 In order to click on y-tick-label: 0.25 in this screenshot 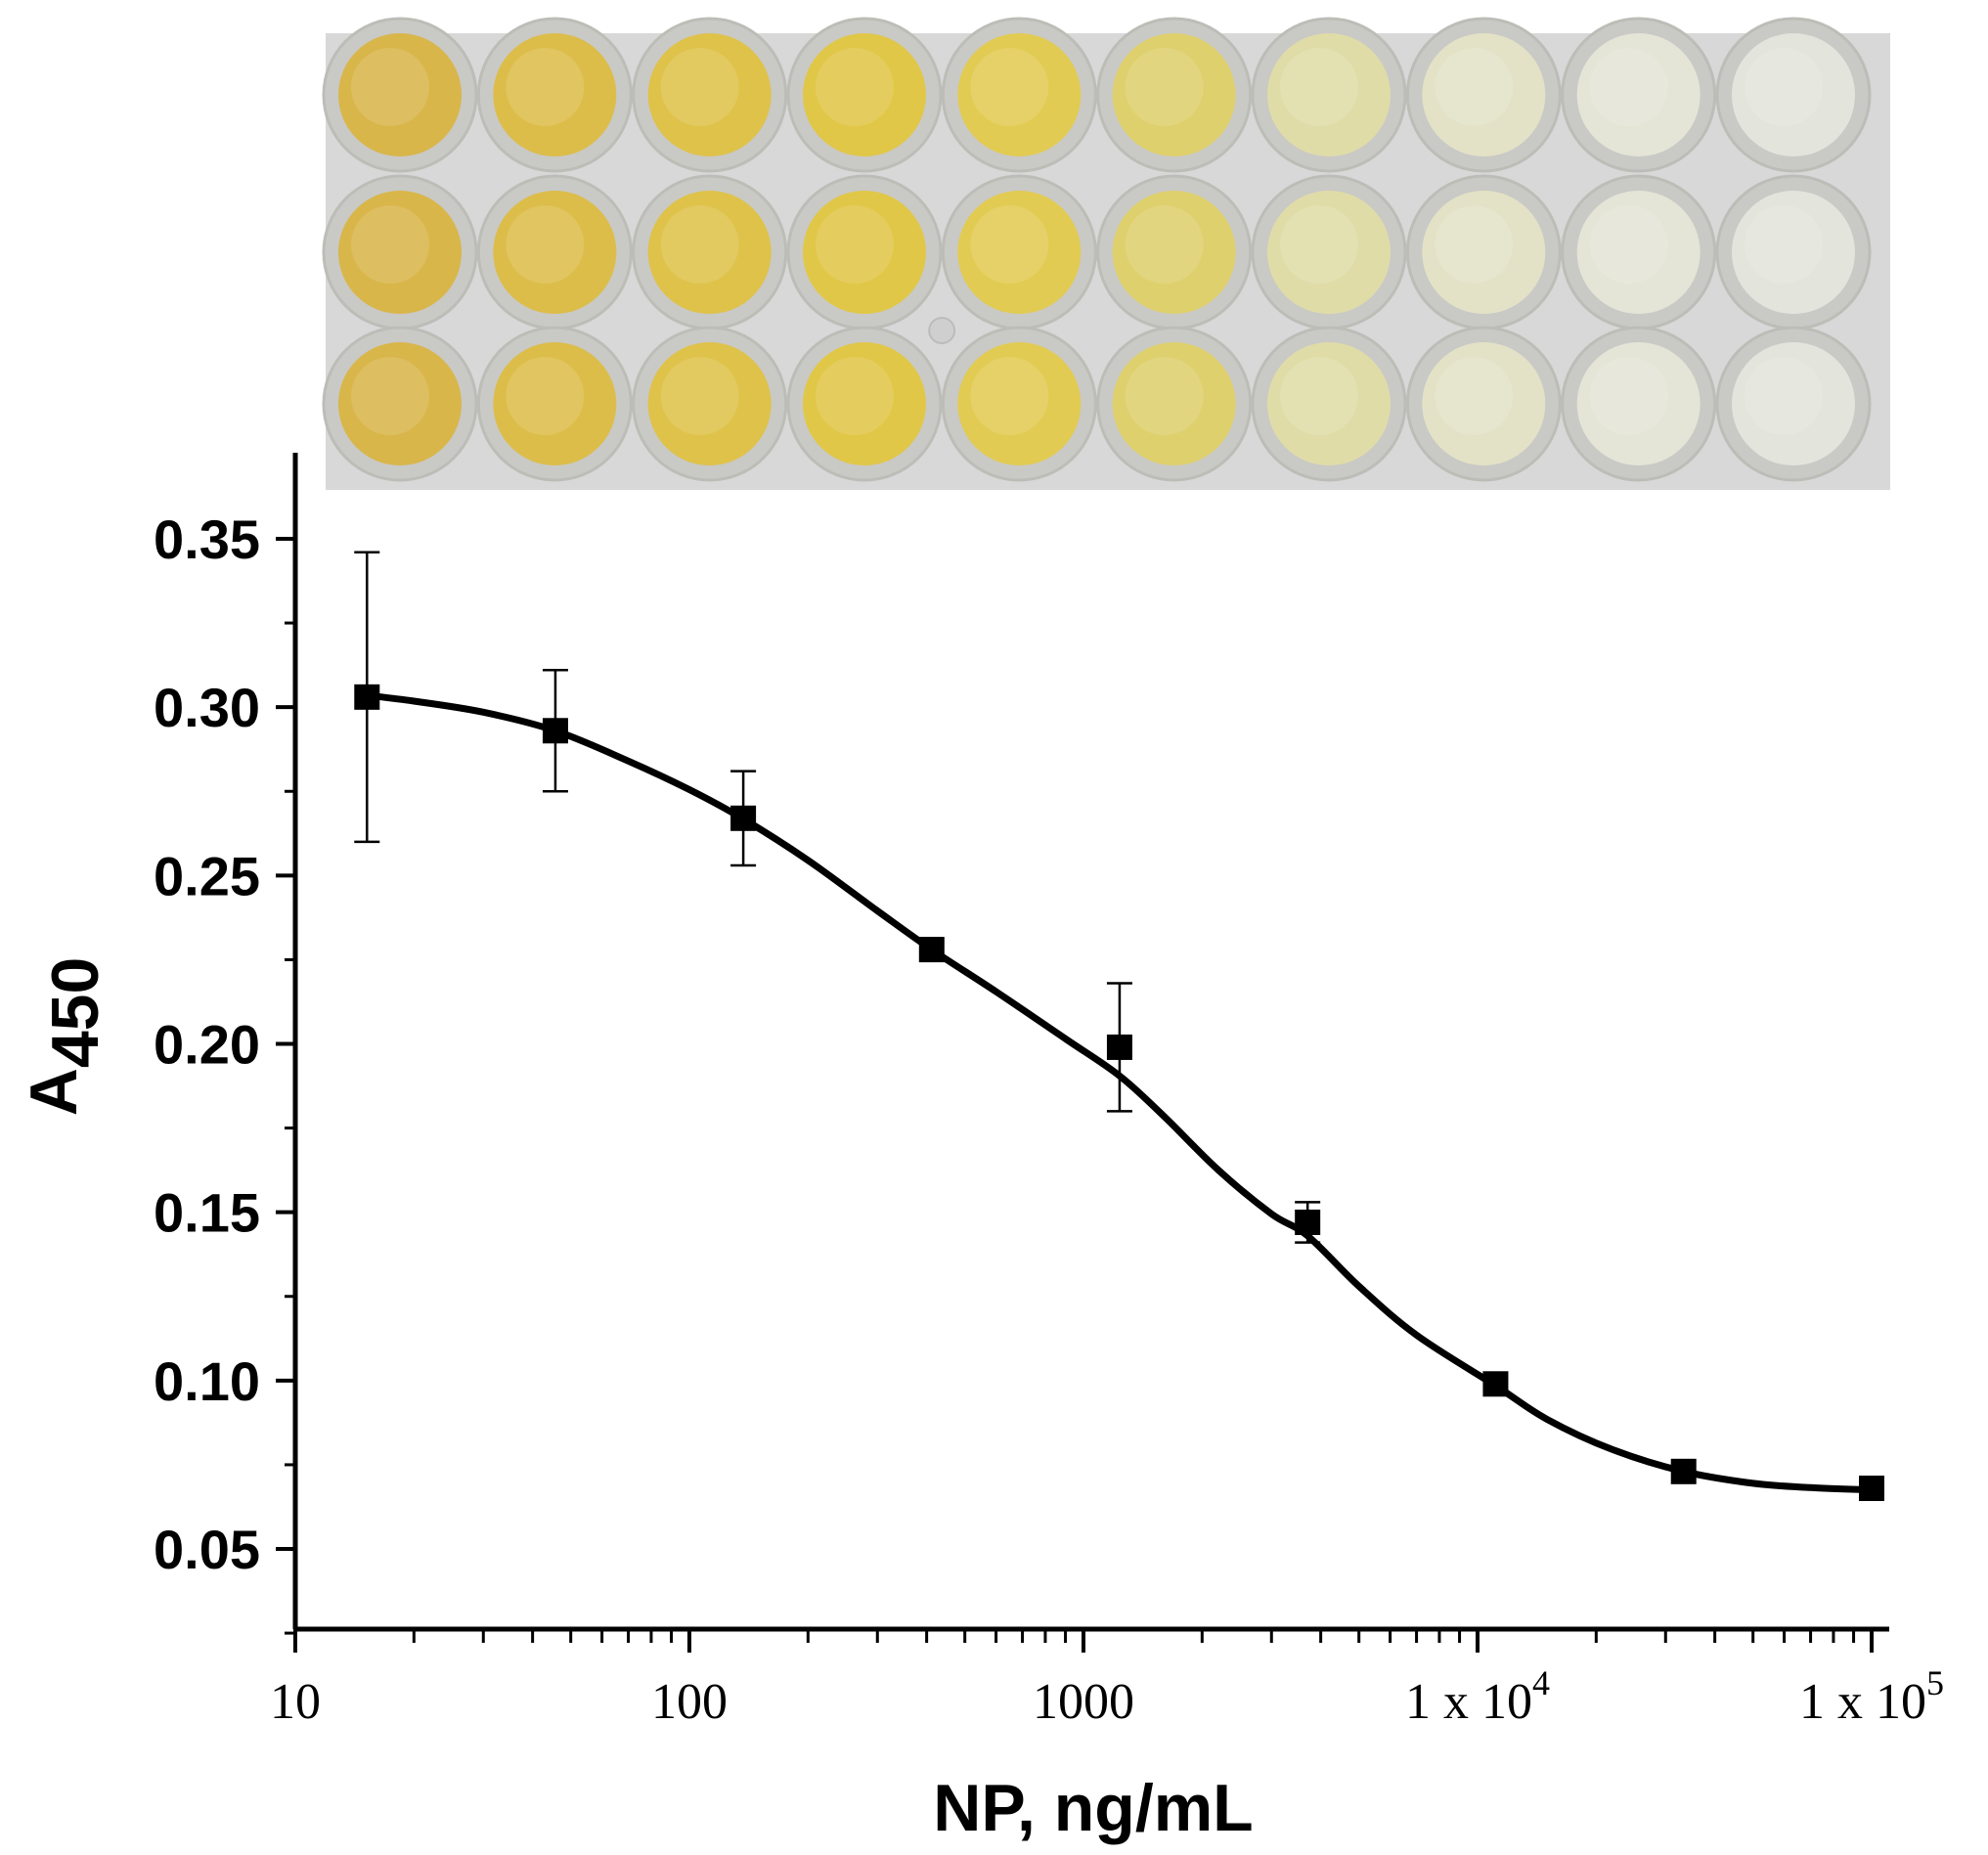, I will do `click(207, 875)`.